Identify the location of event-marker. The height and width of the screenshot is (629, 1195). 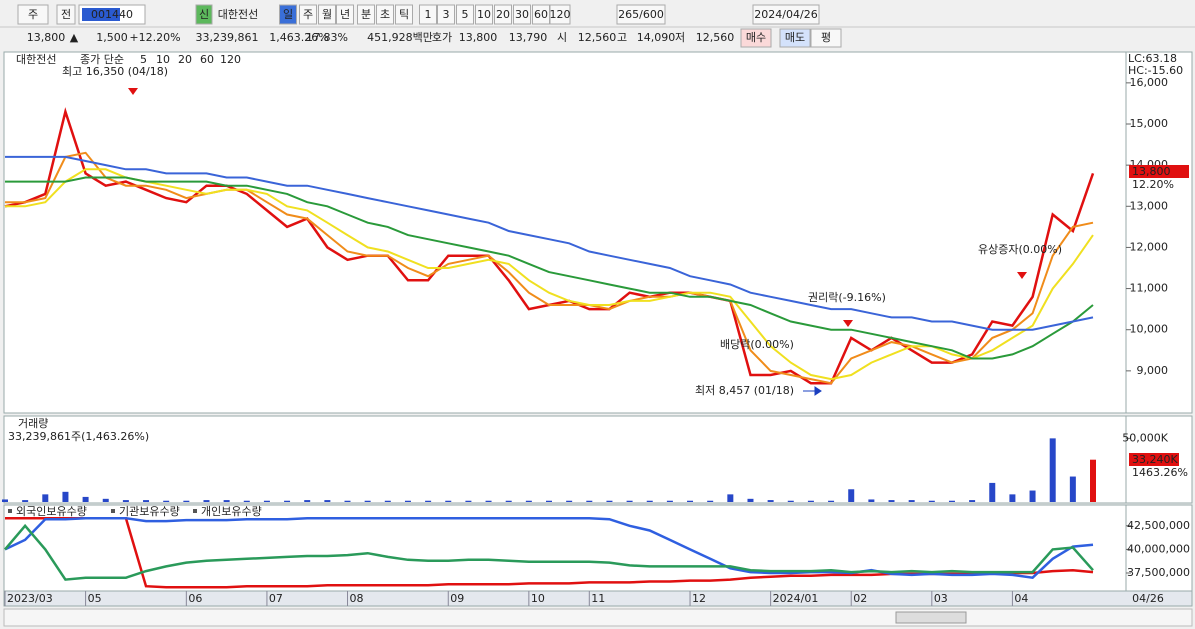
(133, 91).